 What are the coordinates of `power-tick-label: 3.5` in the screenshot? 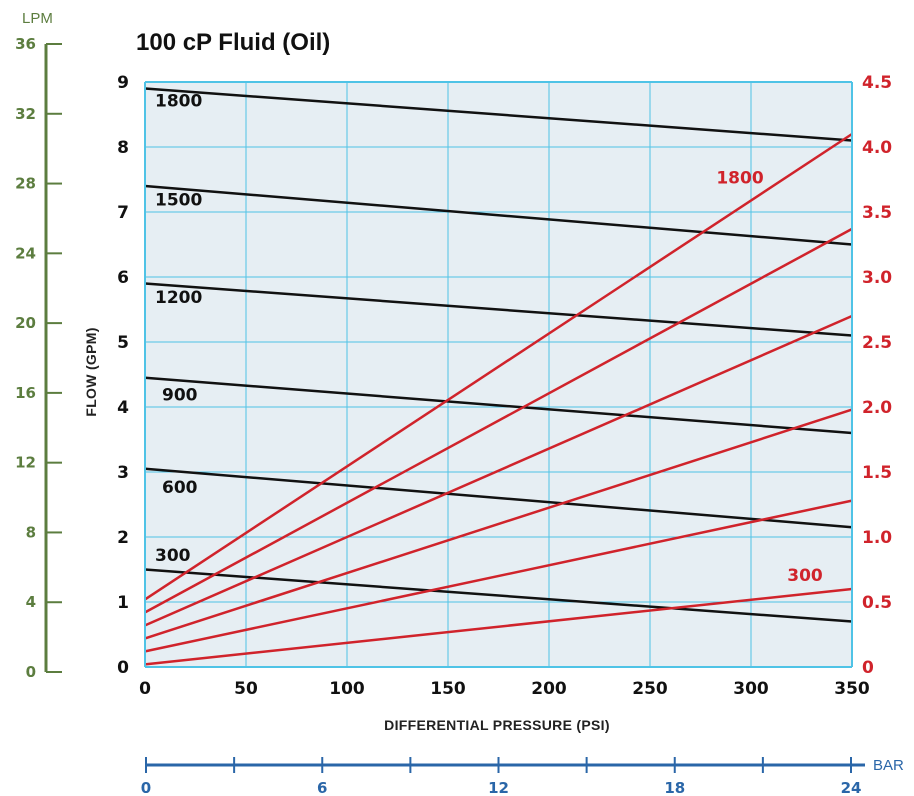 It's located at (877, 213).